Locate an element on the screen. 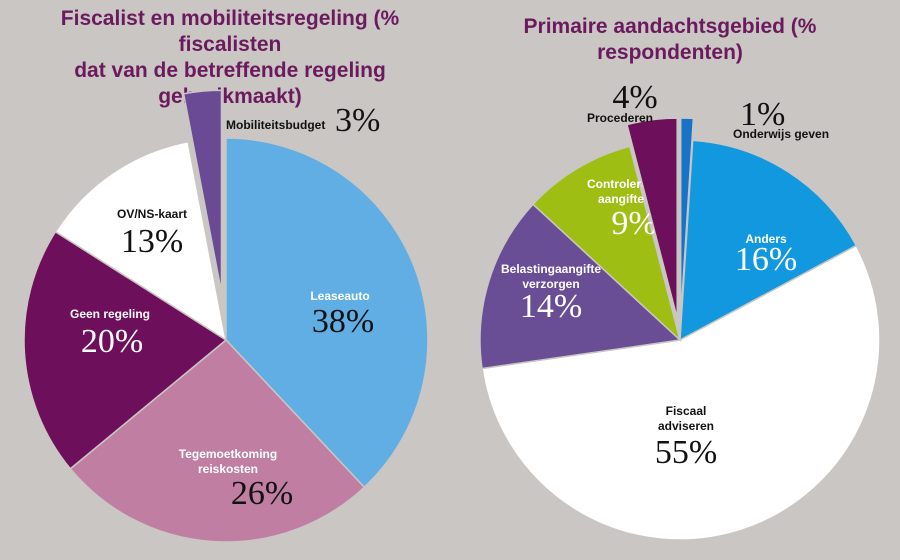  chart-0-slice-3-value: 13% is located at coordinates (152, 241).